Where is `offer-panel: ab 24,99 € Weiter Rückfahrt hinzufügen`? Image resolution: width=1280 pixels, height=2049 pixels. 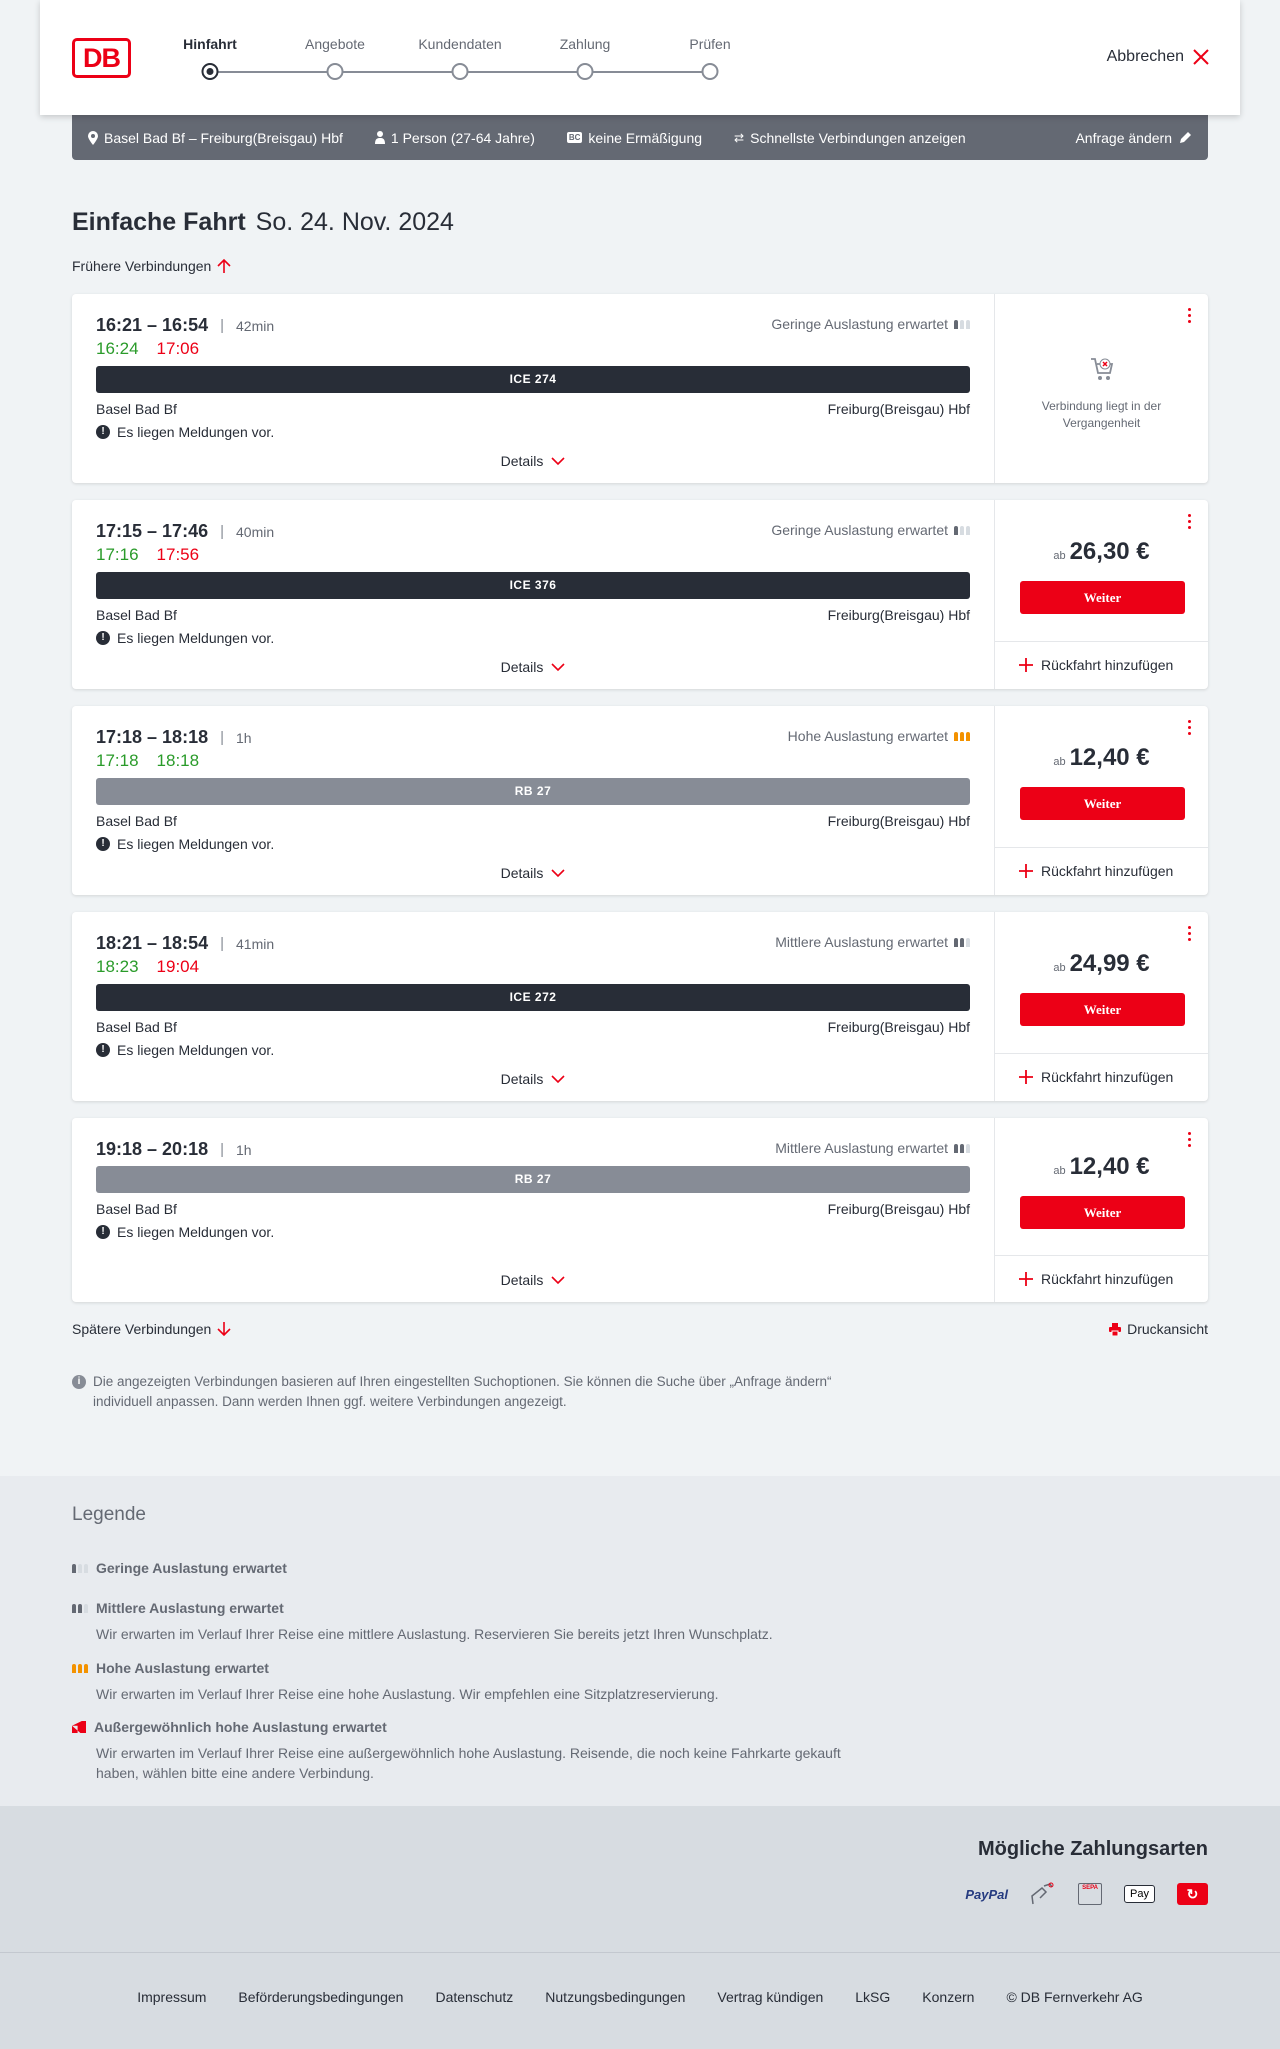
offer-panel: ab 24,99 € Weiter Rückfahrt hinzufügen is located at coordinates (1101, 1006).